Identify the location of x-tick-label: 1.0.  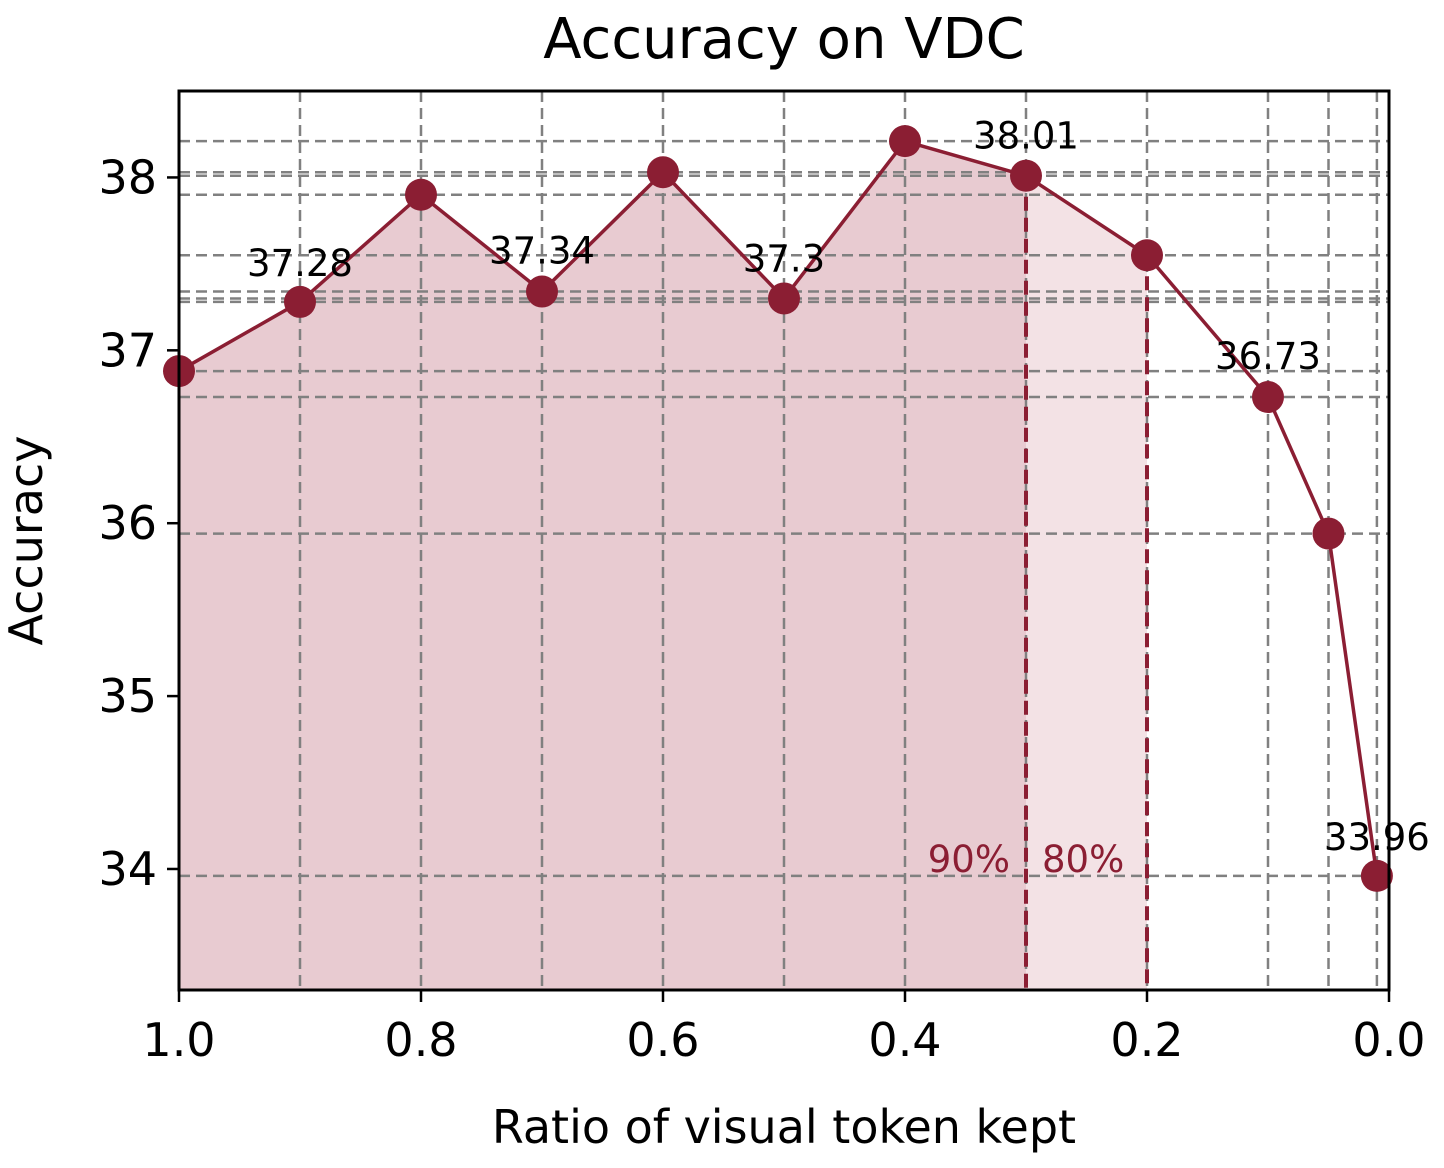
(178, 1040).